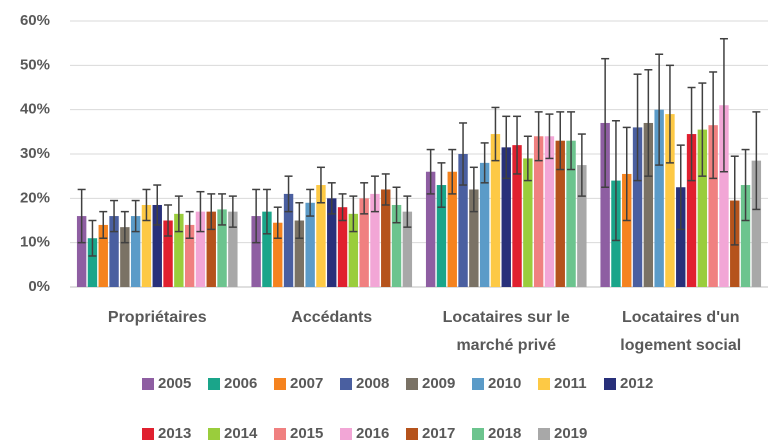 The width and height of the screenshot is (768, 443). I want to click on legend-label: 2010, so click(504, 383).